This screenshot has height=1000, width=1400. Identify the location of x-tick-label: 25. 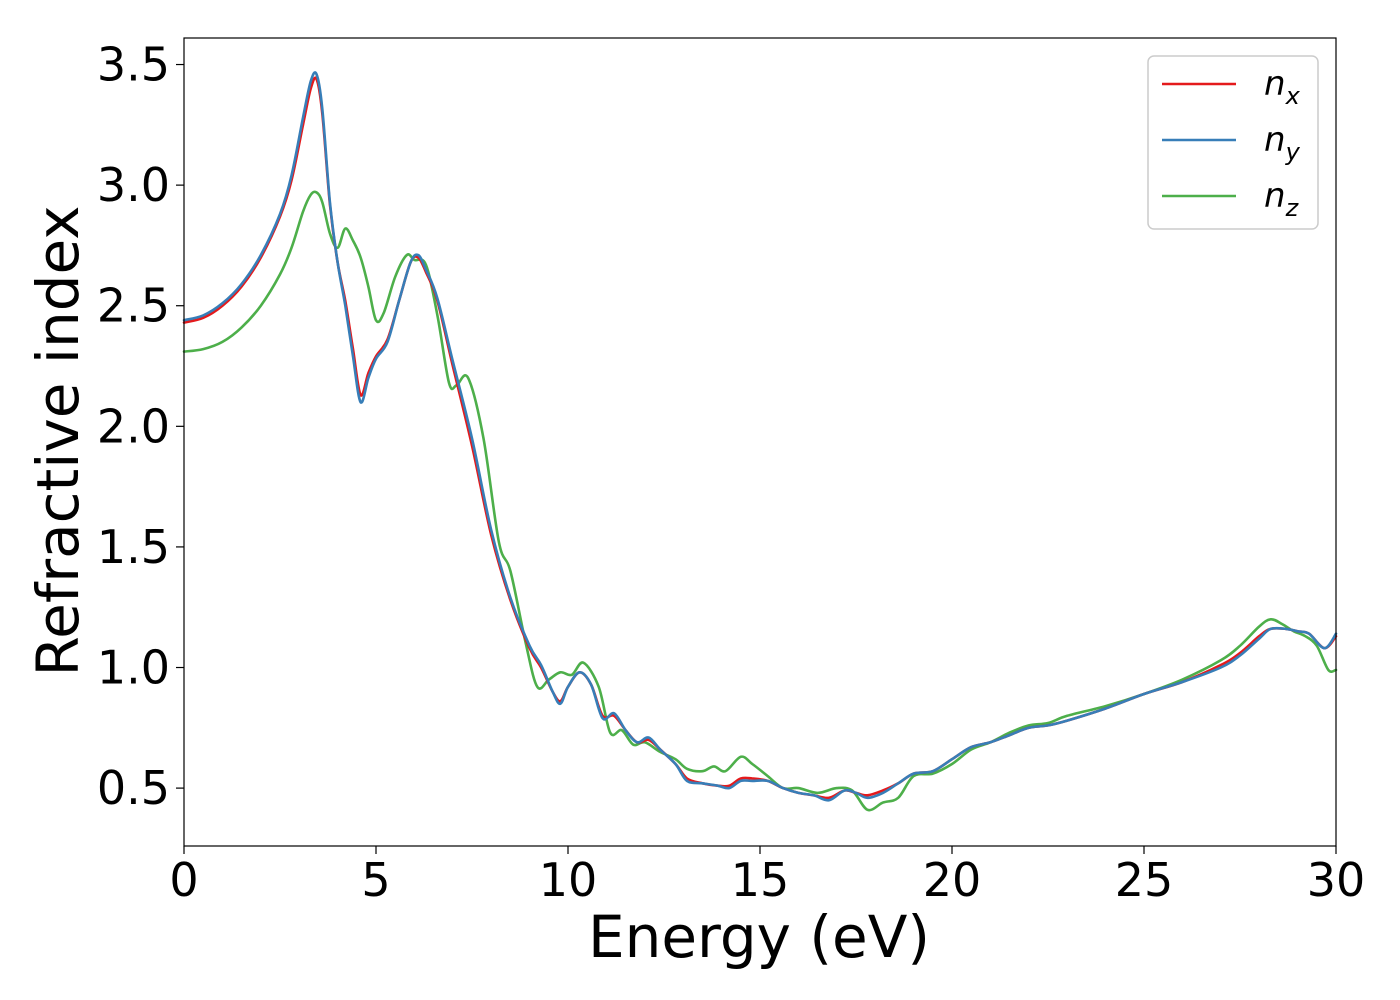
(1144, 880).